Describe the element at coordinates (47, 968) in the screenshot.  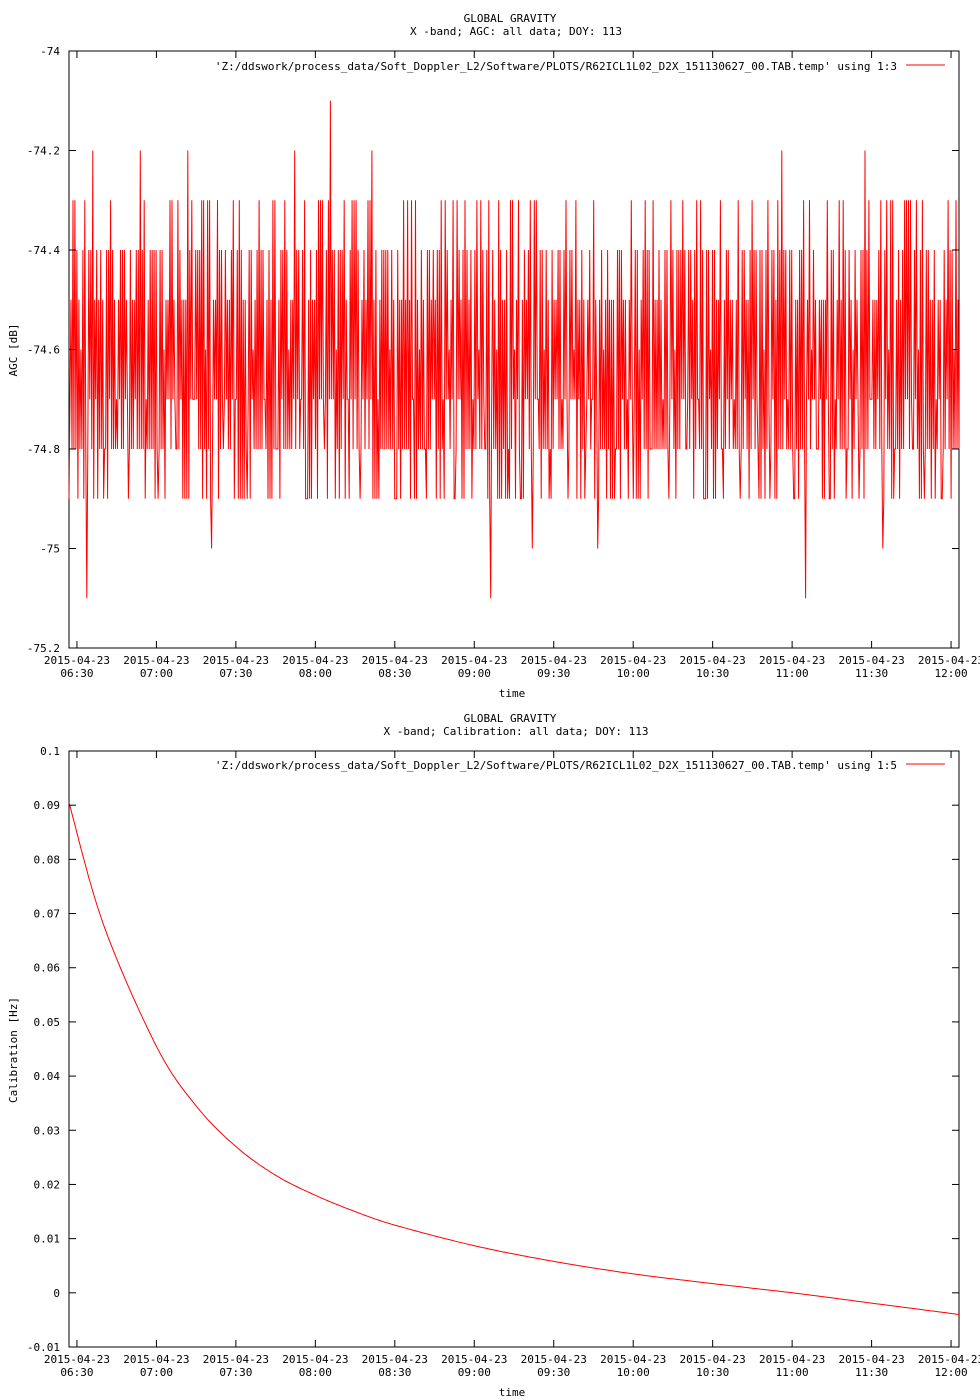
I see `y-tick-label: 0.06` at that location.